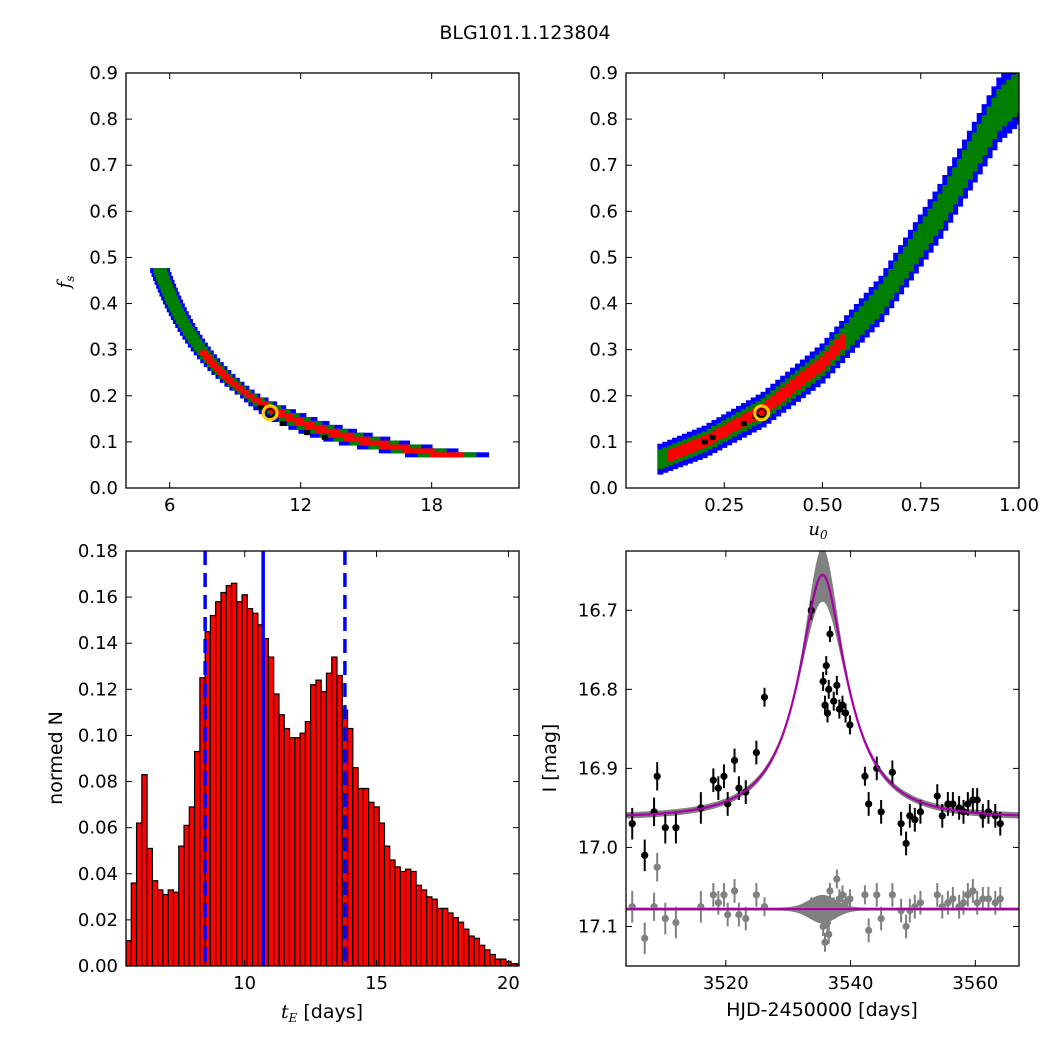 The height and width of the screenshot is (1050, 1050). Describe the element at coordinates (103, 488) in the screenshot. I see `tl-ytick-label: 0.0` at that location.